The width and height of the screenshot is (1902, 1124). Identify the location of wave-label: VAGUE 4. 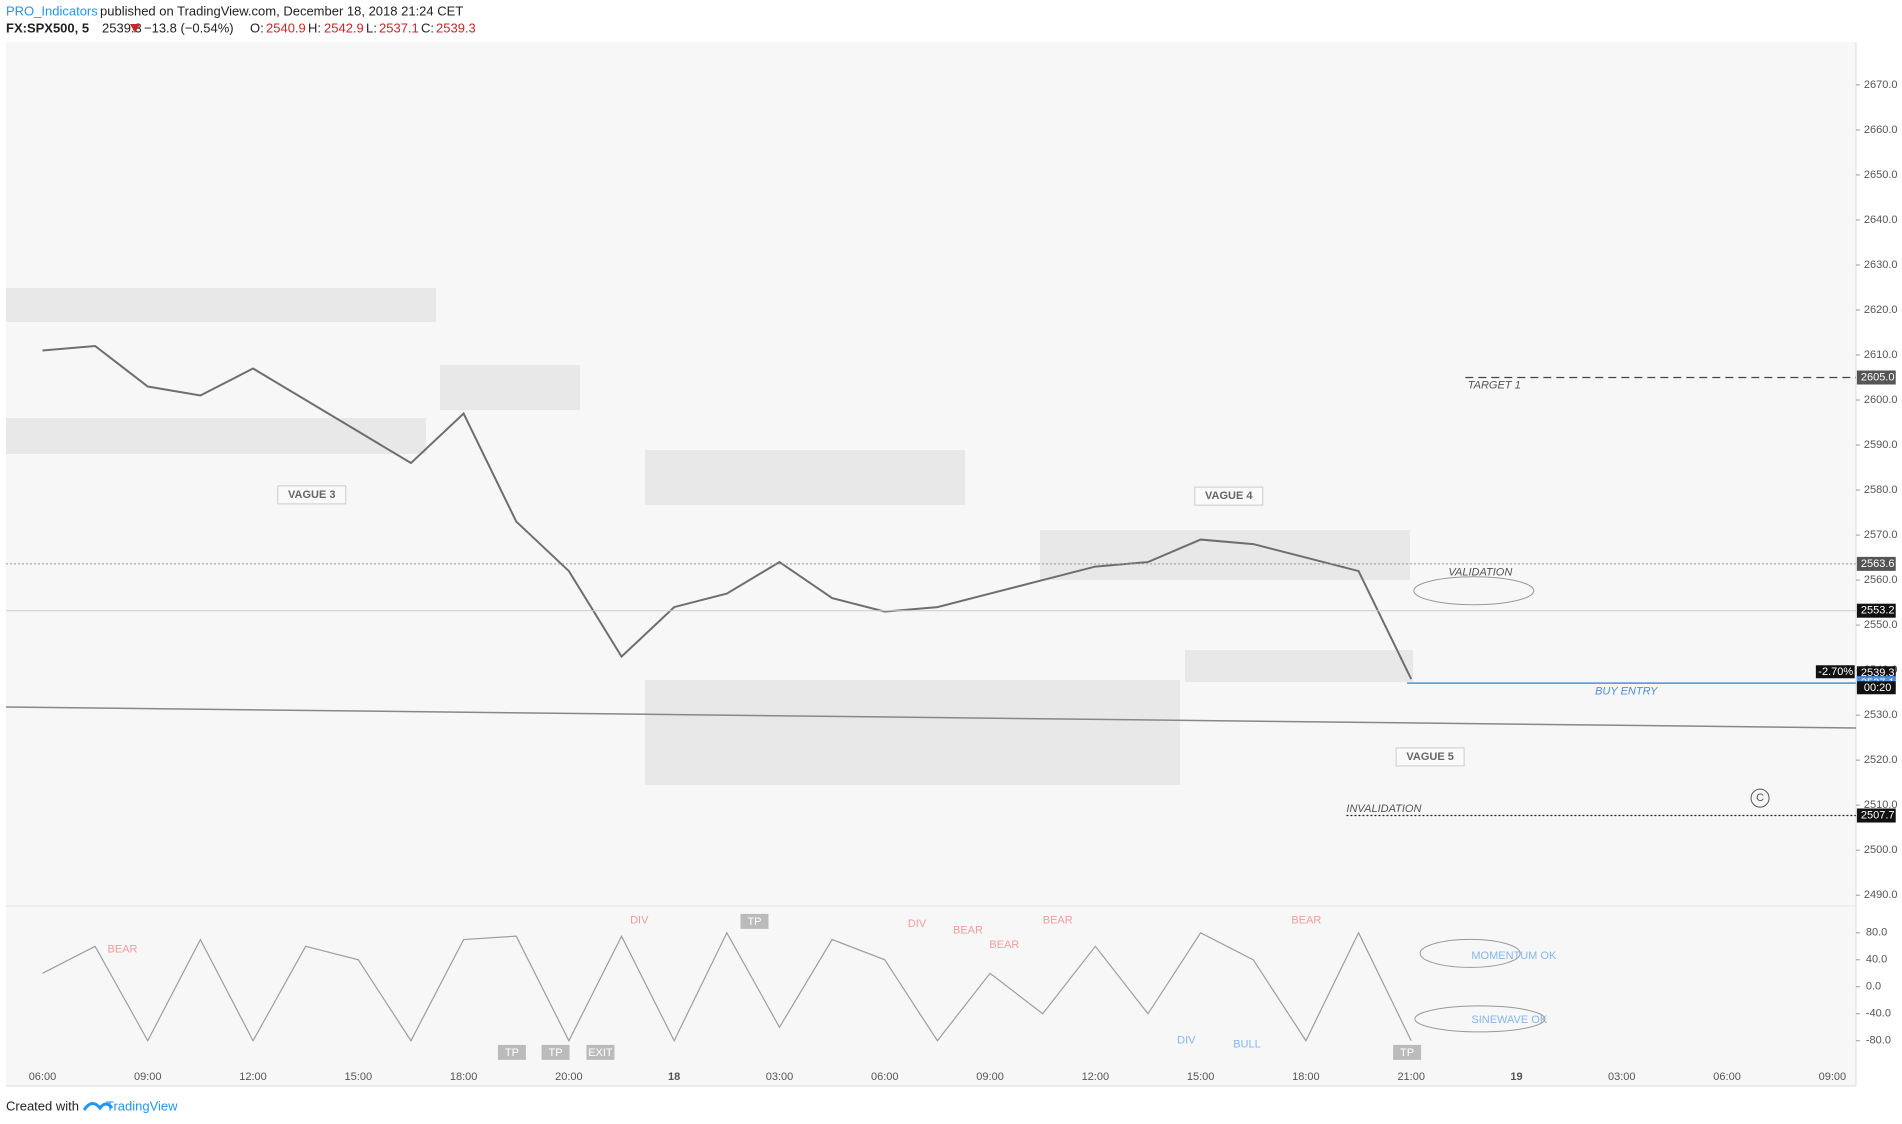
(1229, 496).